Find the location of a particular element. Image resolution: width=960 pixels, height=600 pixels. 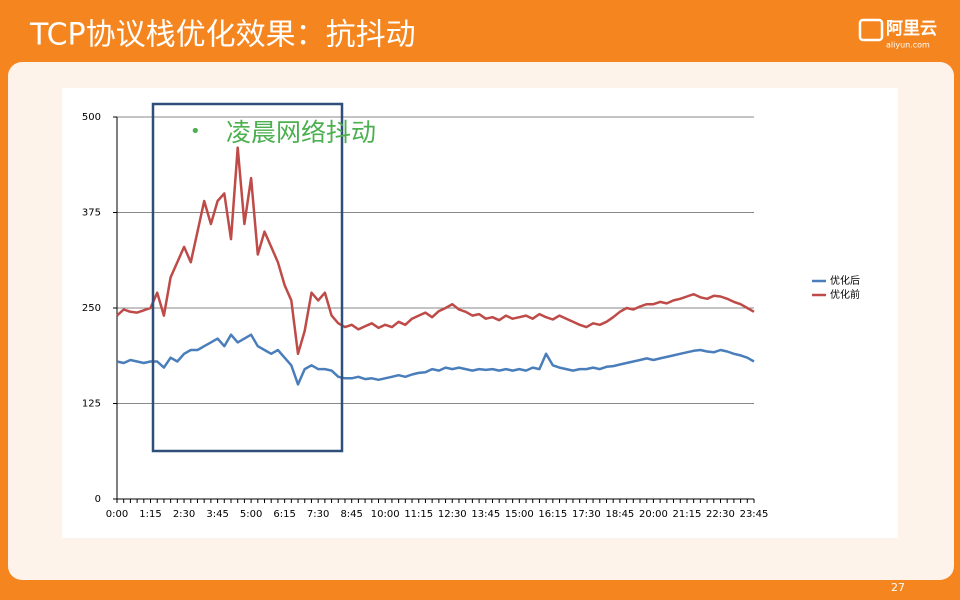

annotation: 凌晨网络抖动 is located at coordinates (301, 132).